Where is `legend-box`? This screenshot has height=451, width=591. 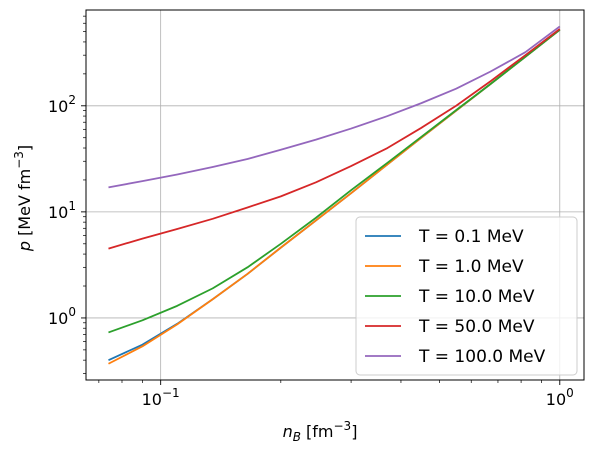 legend-box is located at coordinates (466, 296).